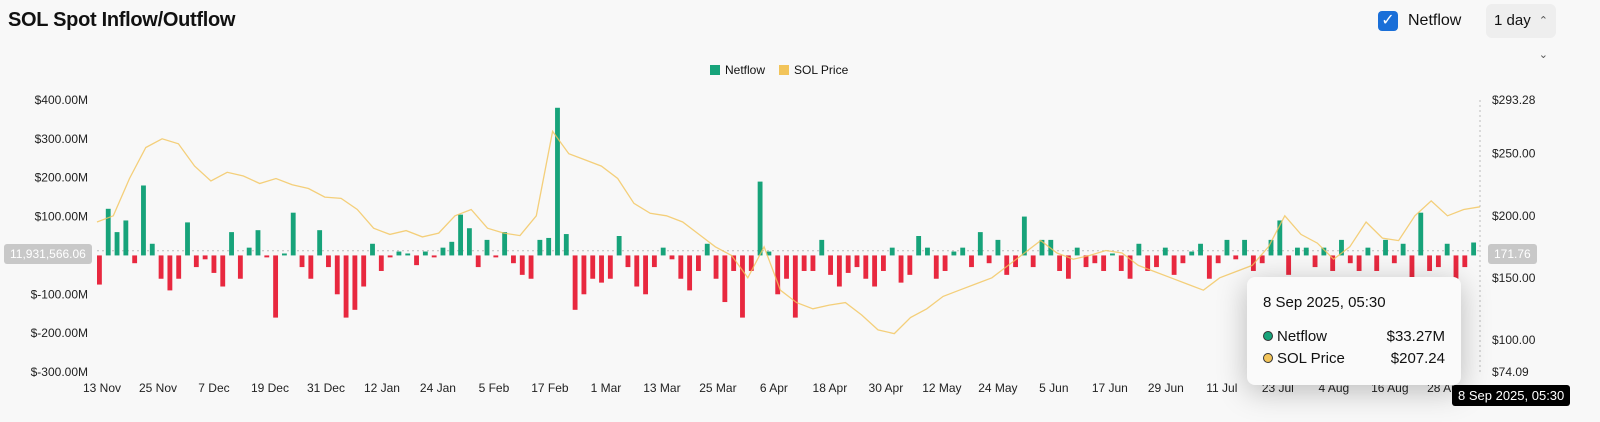 The width and height of the screenshot is (1600, 422). What do you see at coordinates (61, 100) in the screenshot?
I see `y-left-tick: $400.00M` at bounding box center [61, 100].